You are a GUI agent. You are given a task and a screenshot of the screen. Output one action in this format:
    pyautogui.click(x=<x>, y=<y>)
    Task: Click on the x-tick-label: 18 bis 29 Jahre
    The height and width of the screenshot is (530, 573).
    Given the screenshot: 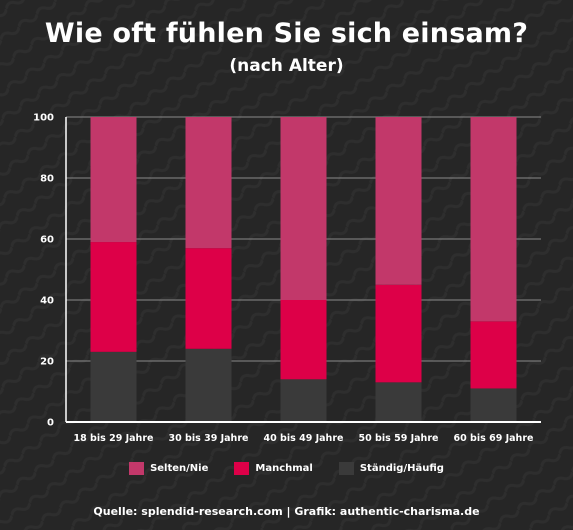 What is the action you would take?
    pyautogui.click(x=114, y=438)
    